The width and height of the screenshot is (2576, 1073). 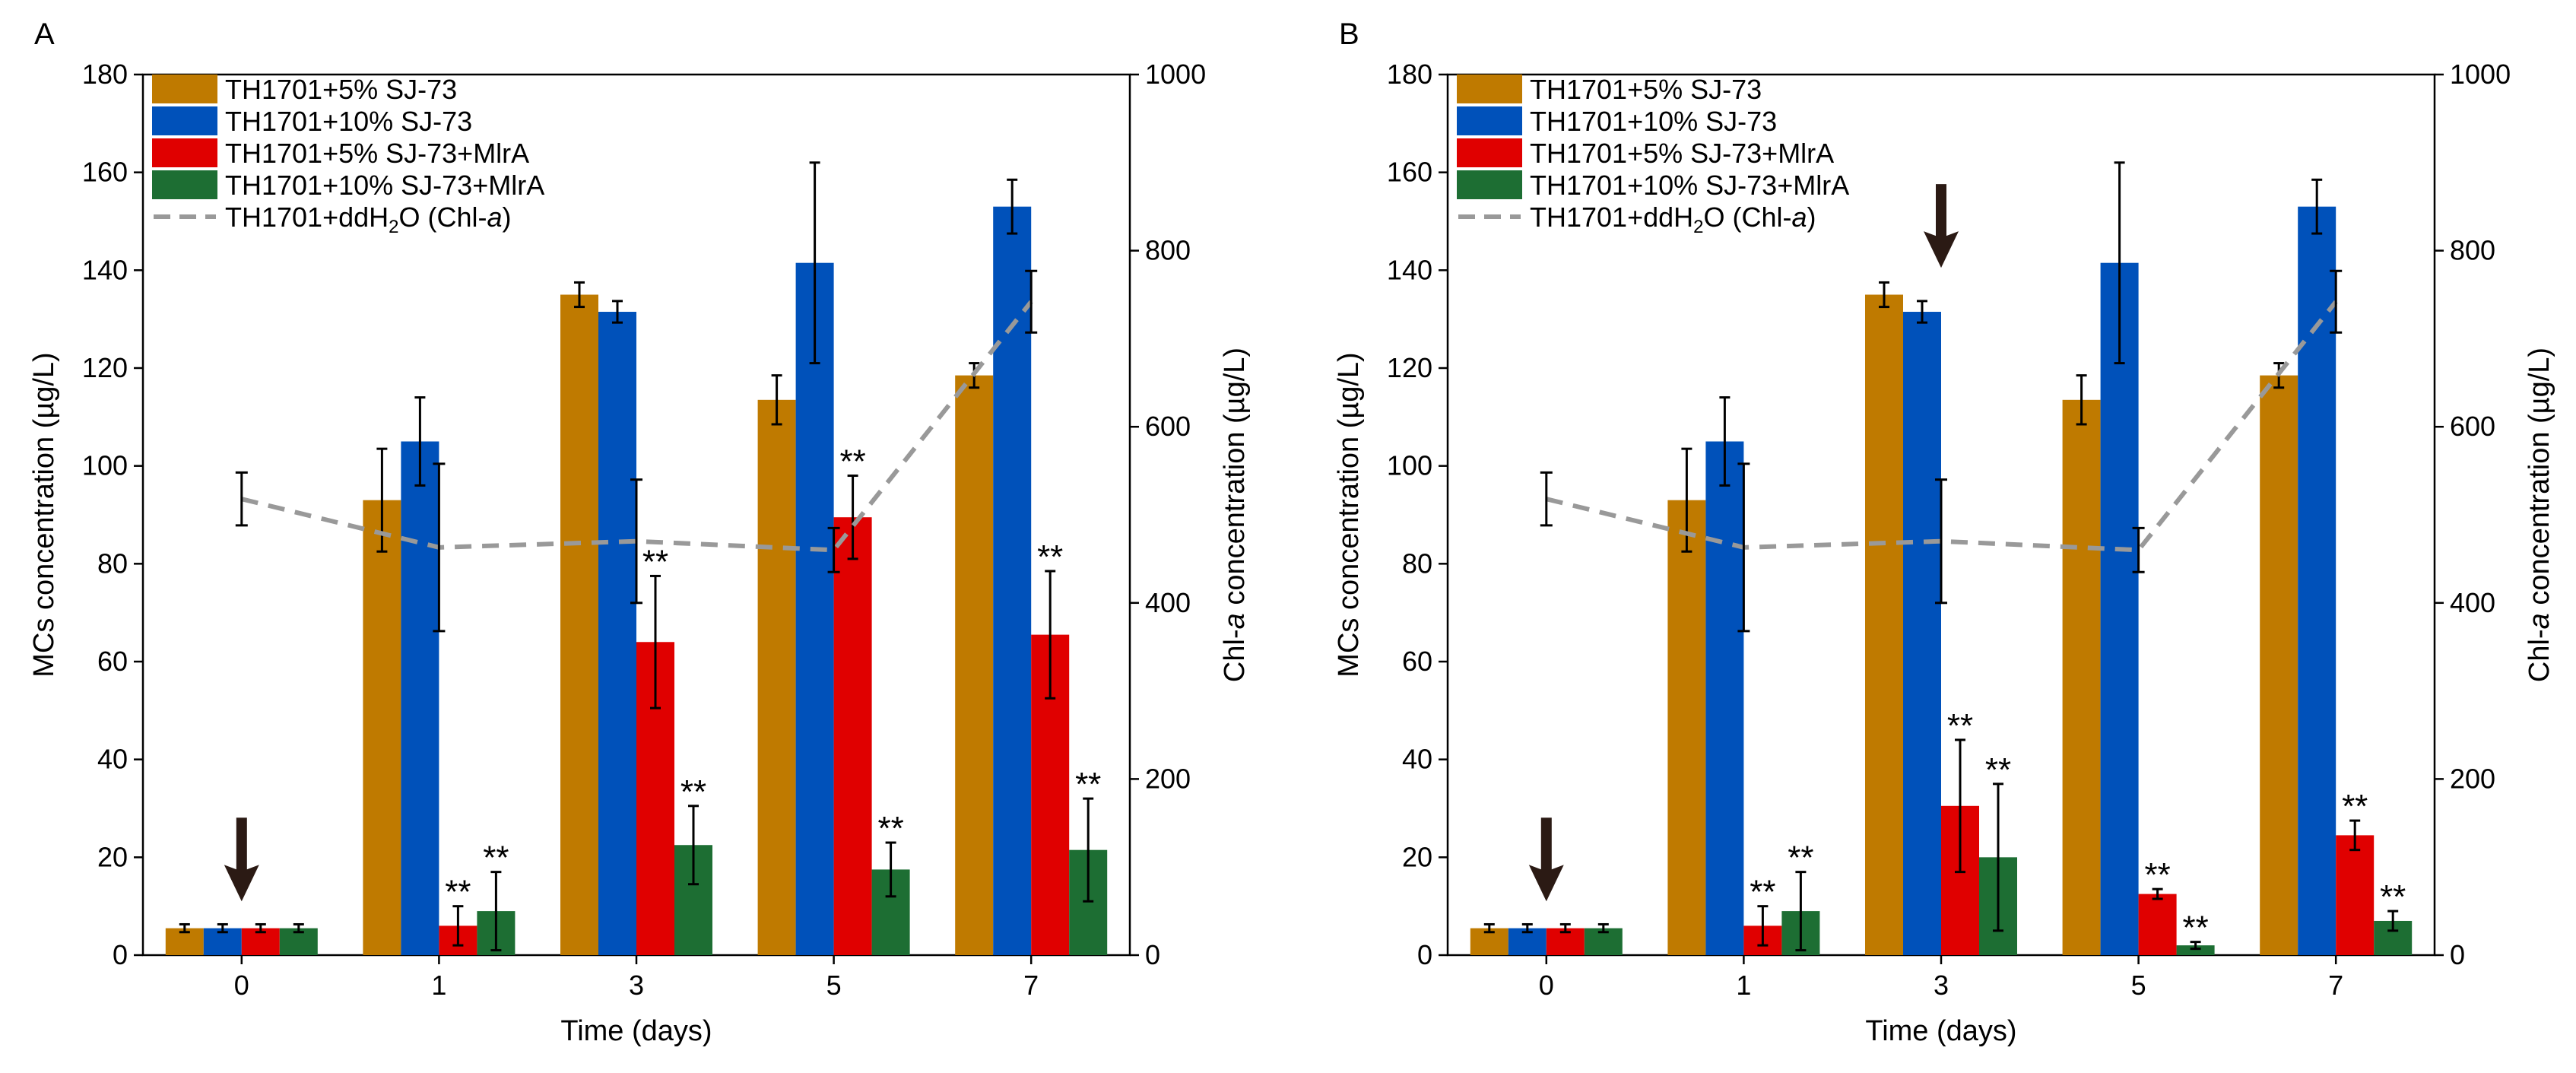 I want to click on y2-tick-label: 600, so click(x=2472, y=426).